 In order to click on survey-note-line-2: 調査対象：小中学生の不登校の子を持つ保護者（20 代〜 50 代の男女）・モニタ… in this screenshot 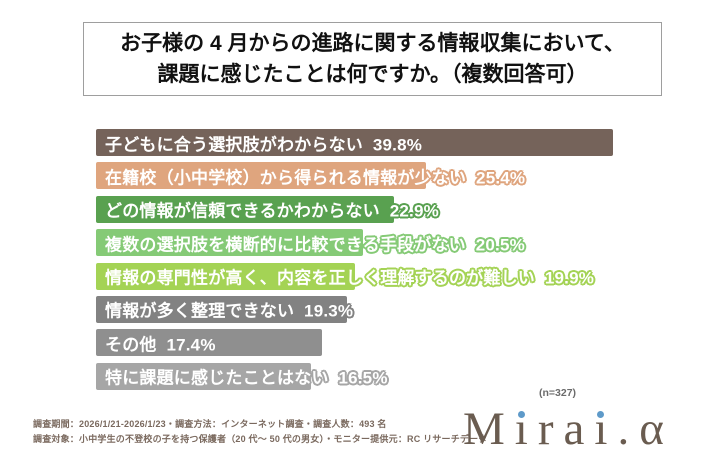, I will do `click(260, 439)`.